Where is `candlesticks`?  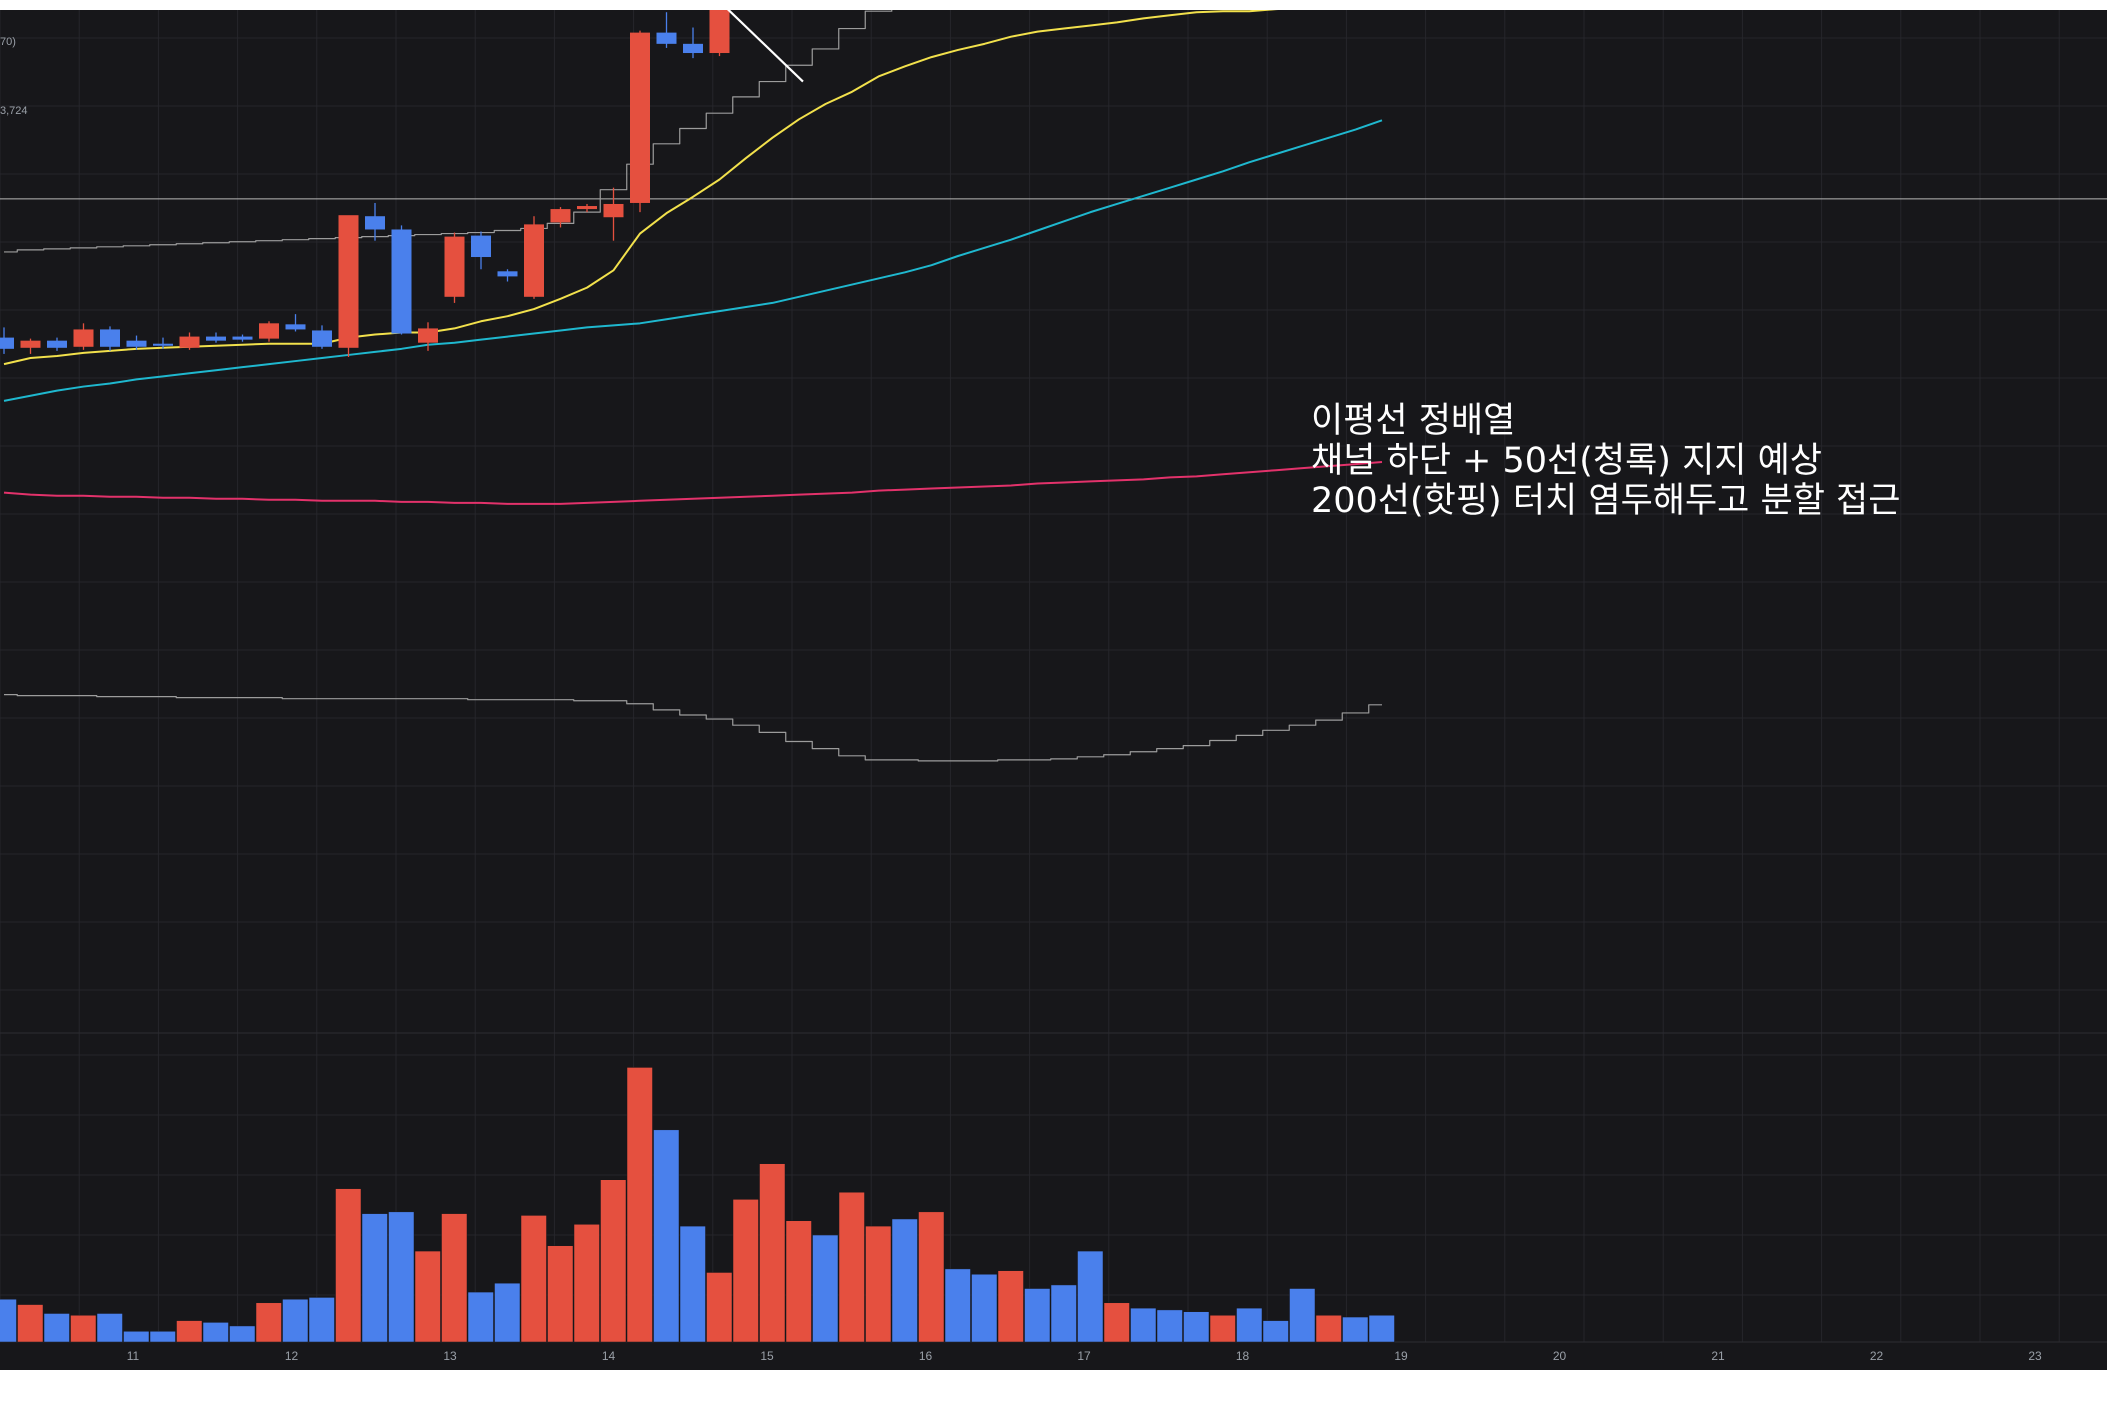
candlesticks is located at coordinates (365, 183).